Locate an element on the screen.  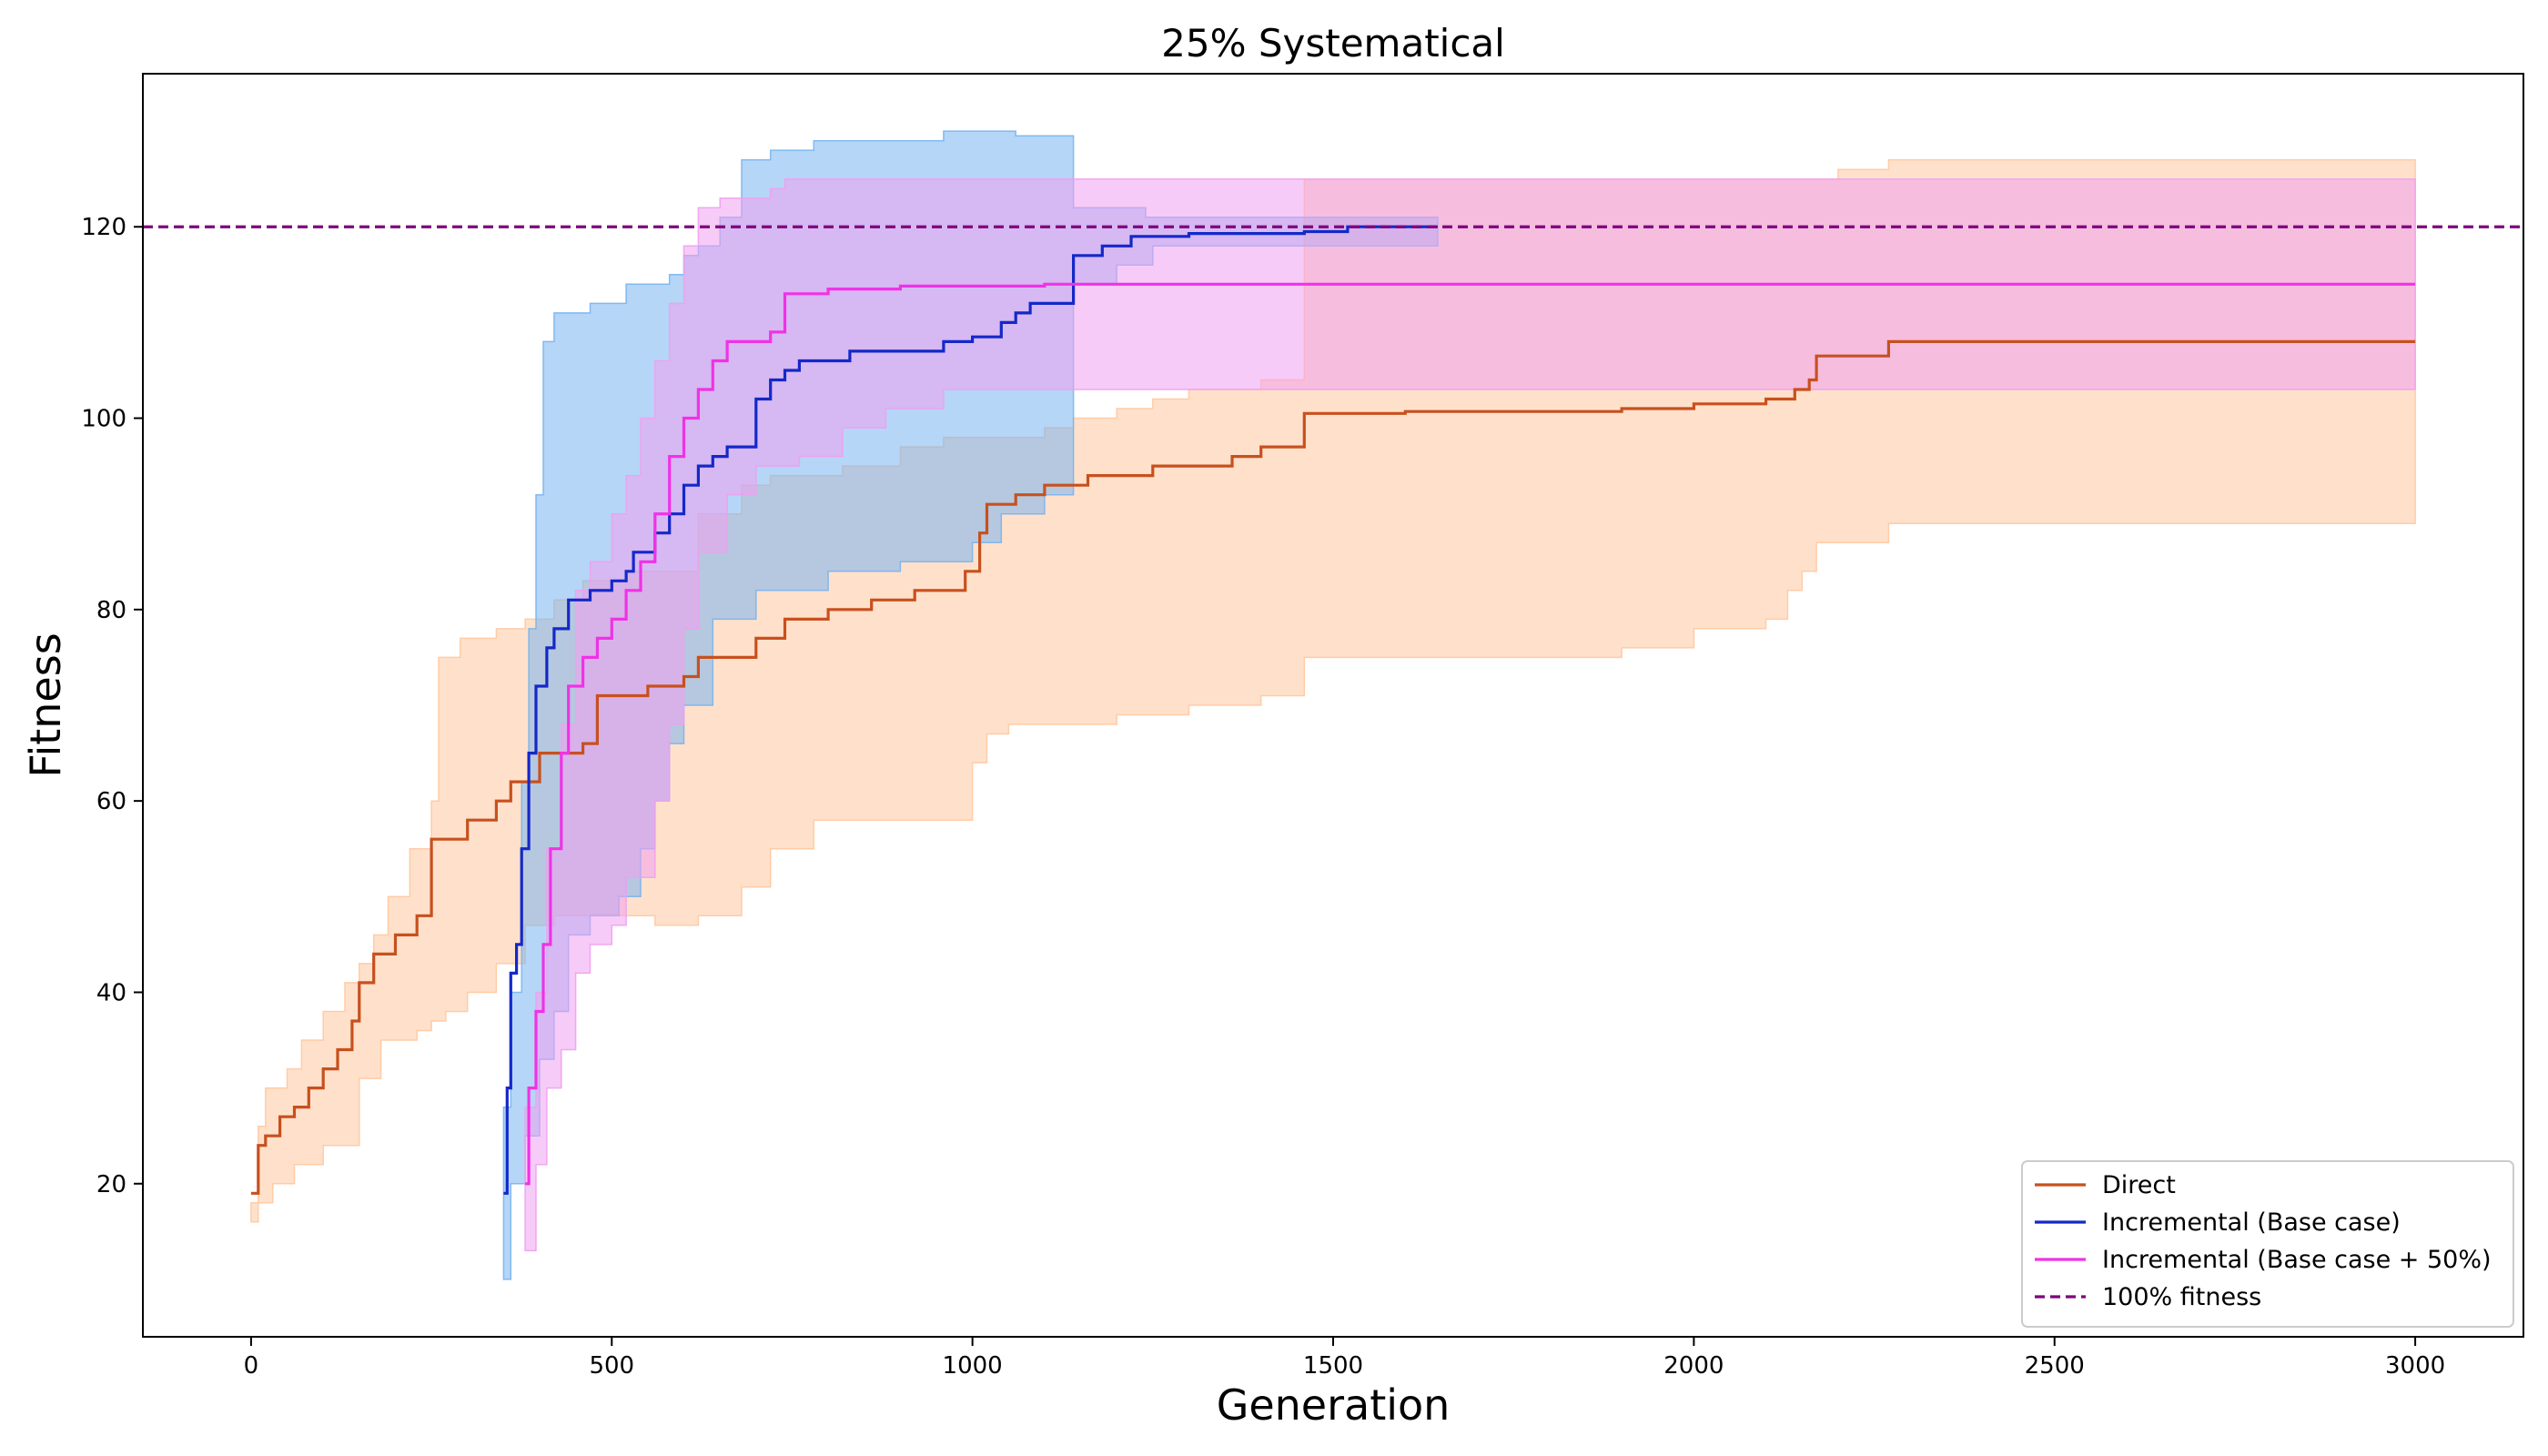
legend-box is located at coordinates (2268, 1244).